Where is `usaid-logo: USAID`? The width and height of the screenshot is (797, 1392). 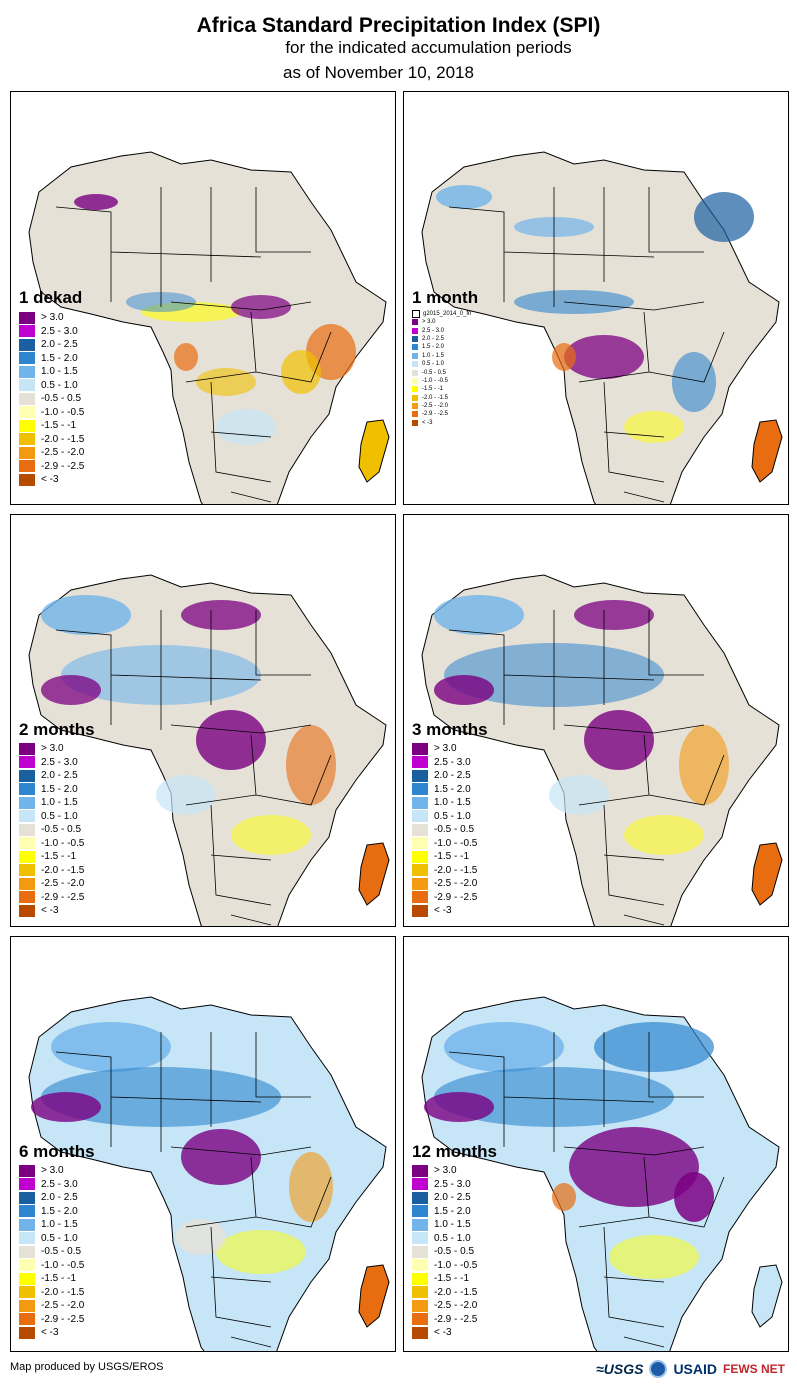 usaid-logo: USAID is located at coordinates (695, 1369).